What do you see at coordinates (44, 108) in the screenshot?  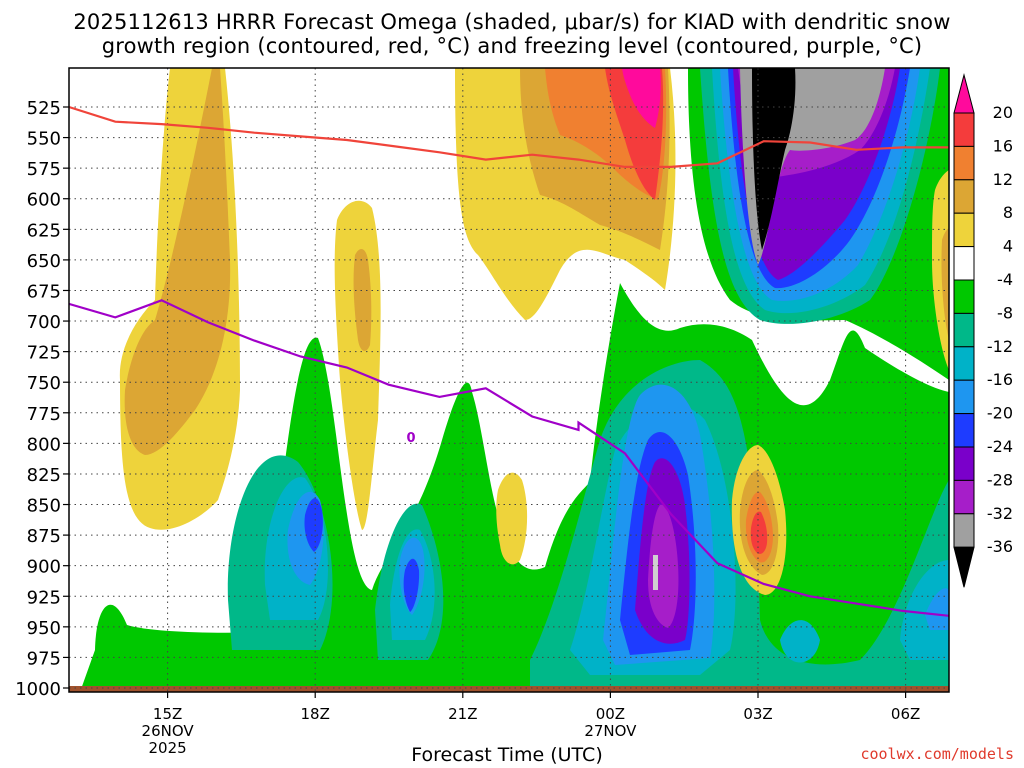 I see `y-tick-label: 525` at bounding box center [44, 108].